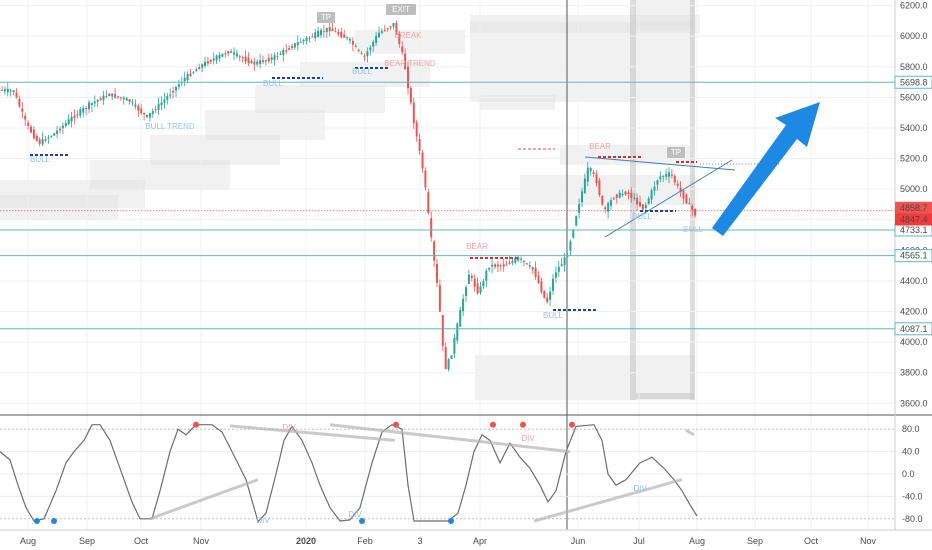 Image resolution: width=932 pixels, height=550 pixels. I want to click on annotation-label: BREAK, so click(408, 35).